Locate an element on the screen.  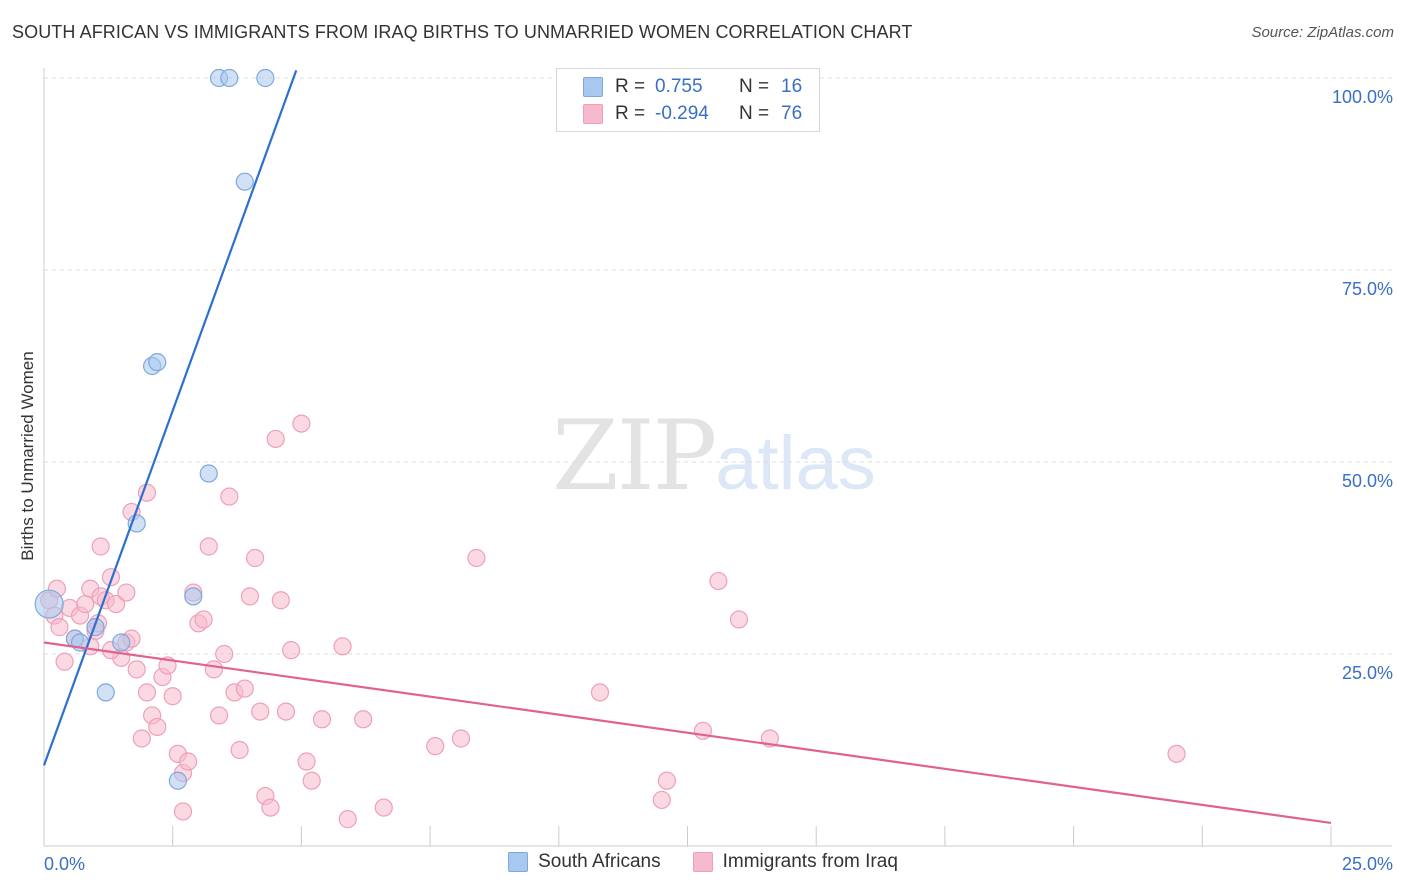
legend-r-value: -0.294 is located at coordinates (682, 113).